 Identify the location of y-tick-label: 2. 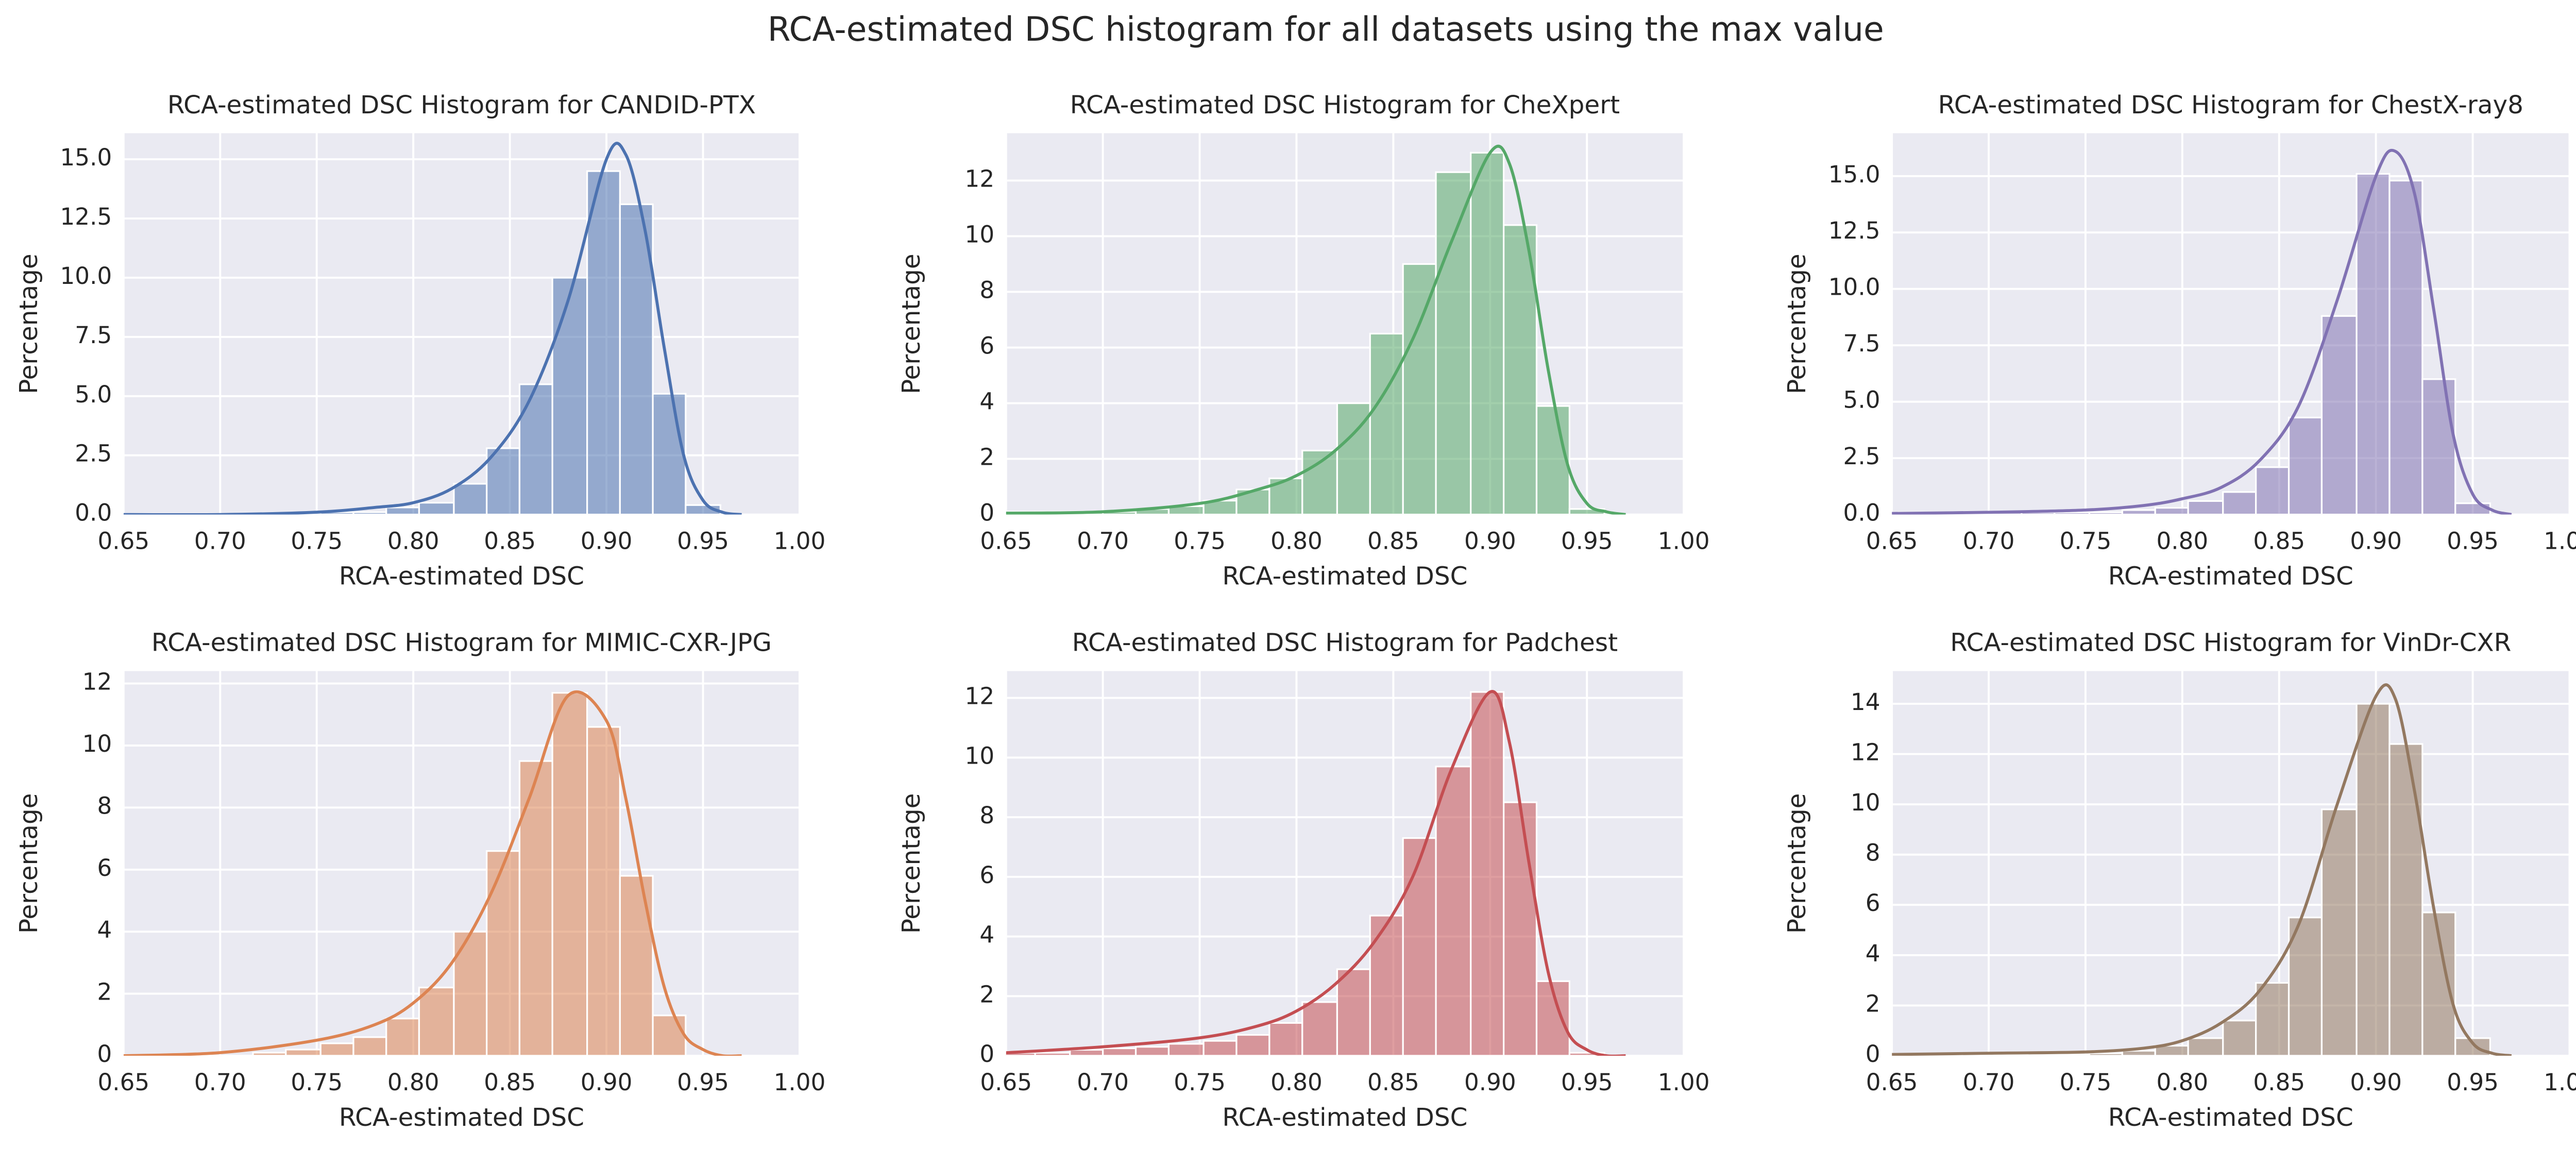
(986, 994).